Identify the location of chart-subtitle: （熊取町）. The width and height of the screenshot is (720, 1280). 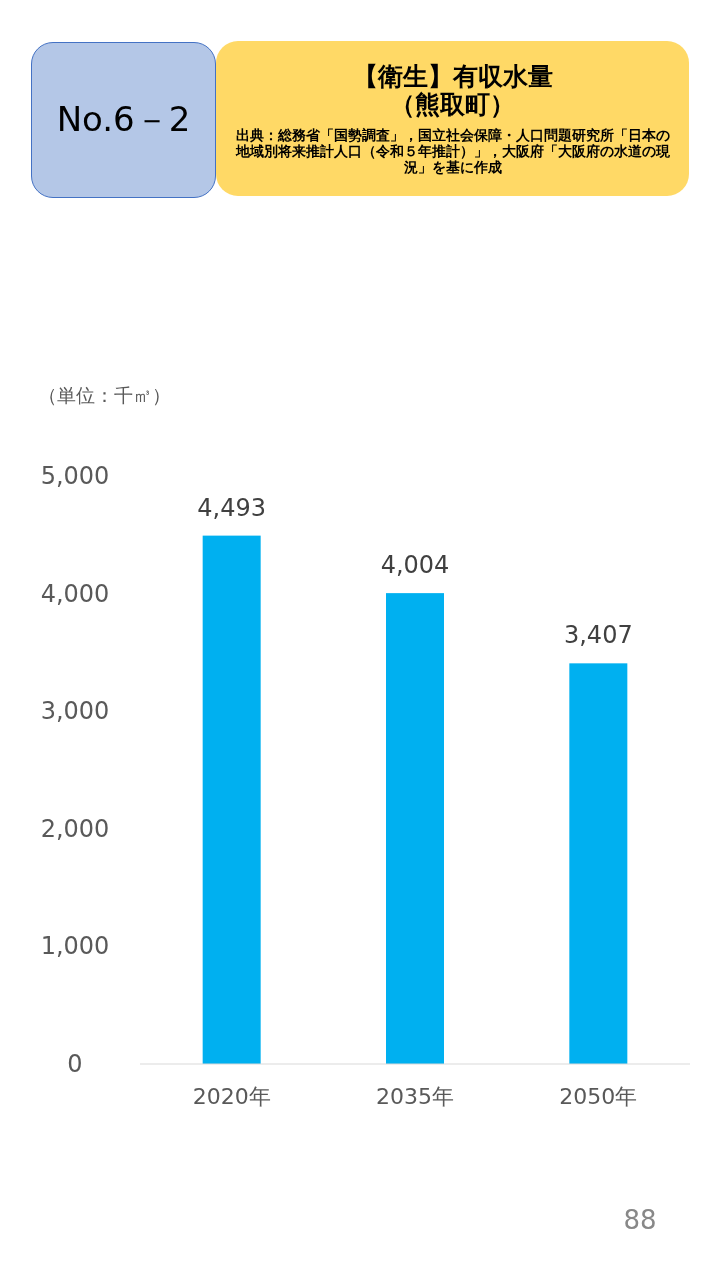
(452, 104).